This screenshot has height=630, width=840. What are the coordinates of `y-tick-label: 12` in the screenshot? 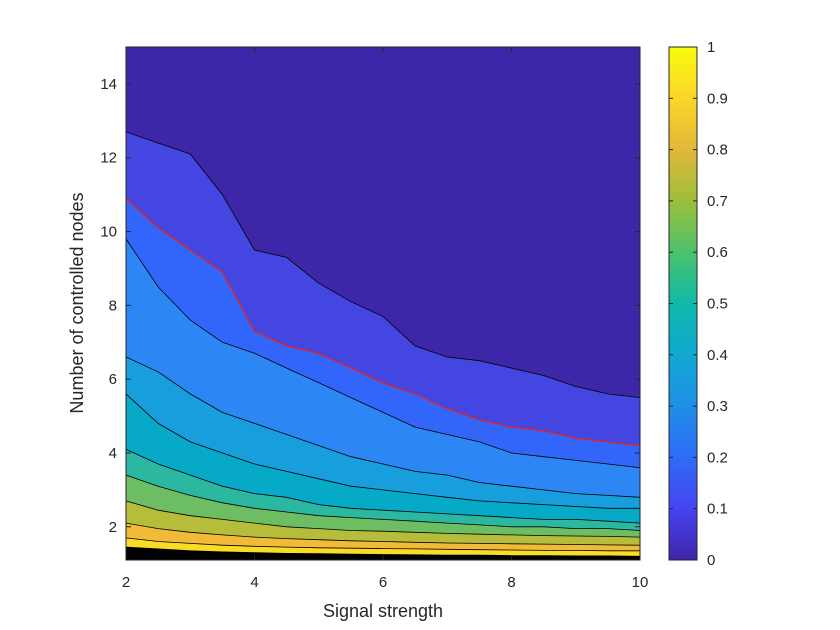 It's located at (108, 158).